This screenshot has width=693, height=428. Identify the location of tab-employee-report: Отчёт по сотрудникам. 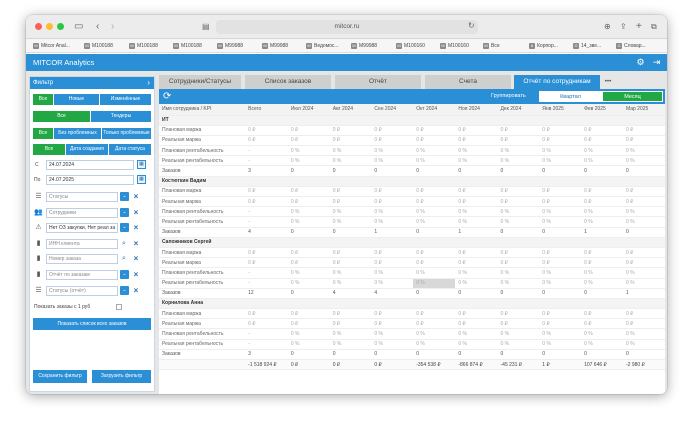
(557, 82).